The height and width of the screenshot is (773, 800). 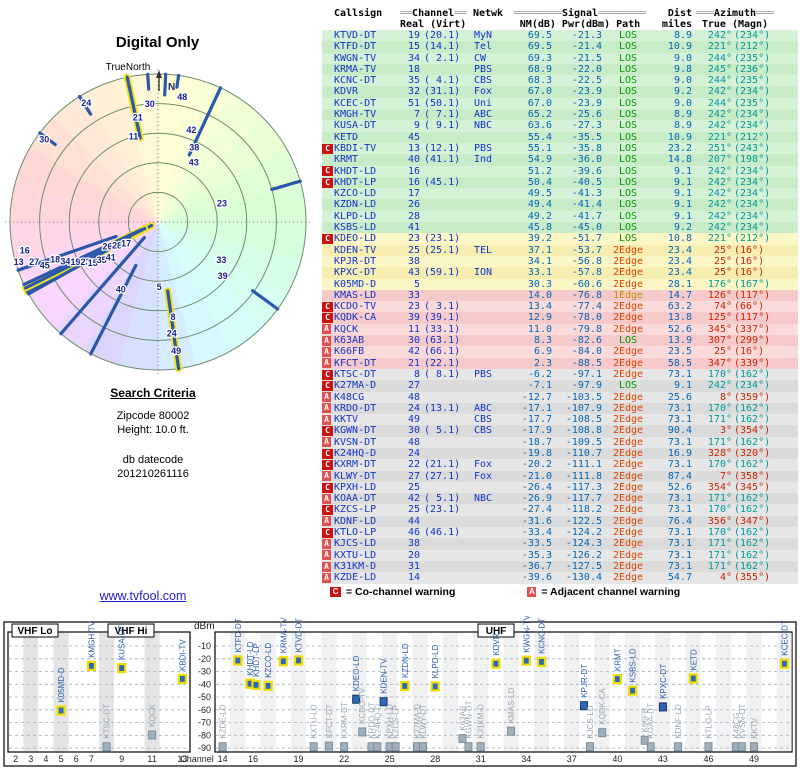 I want to click on real-channel-cell: 38, so click(x=413, y=261).